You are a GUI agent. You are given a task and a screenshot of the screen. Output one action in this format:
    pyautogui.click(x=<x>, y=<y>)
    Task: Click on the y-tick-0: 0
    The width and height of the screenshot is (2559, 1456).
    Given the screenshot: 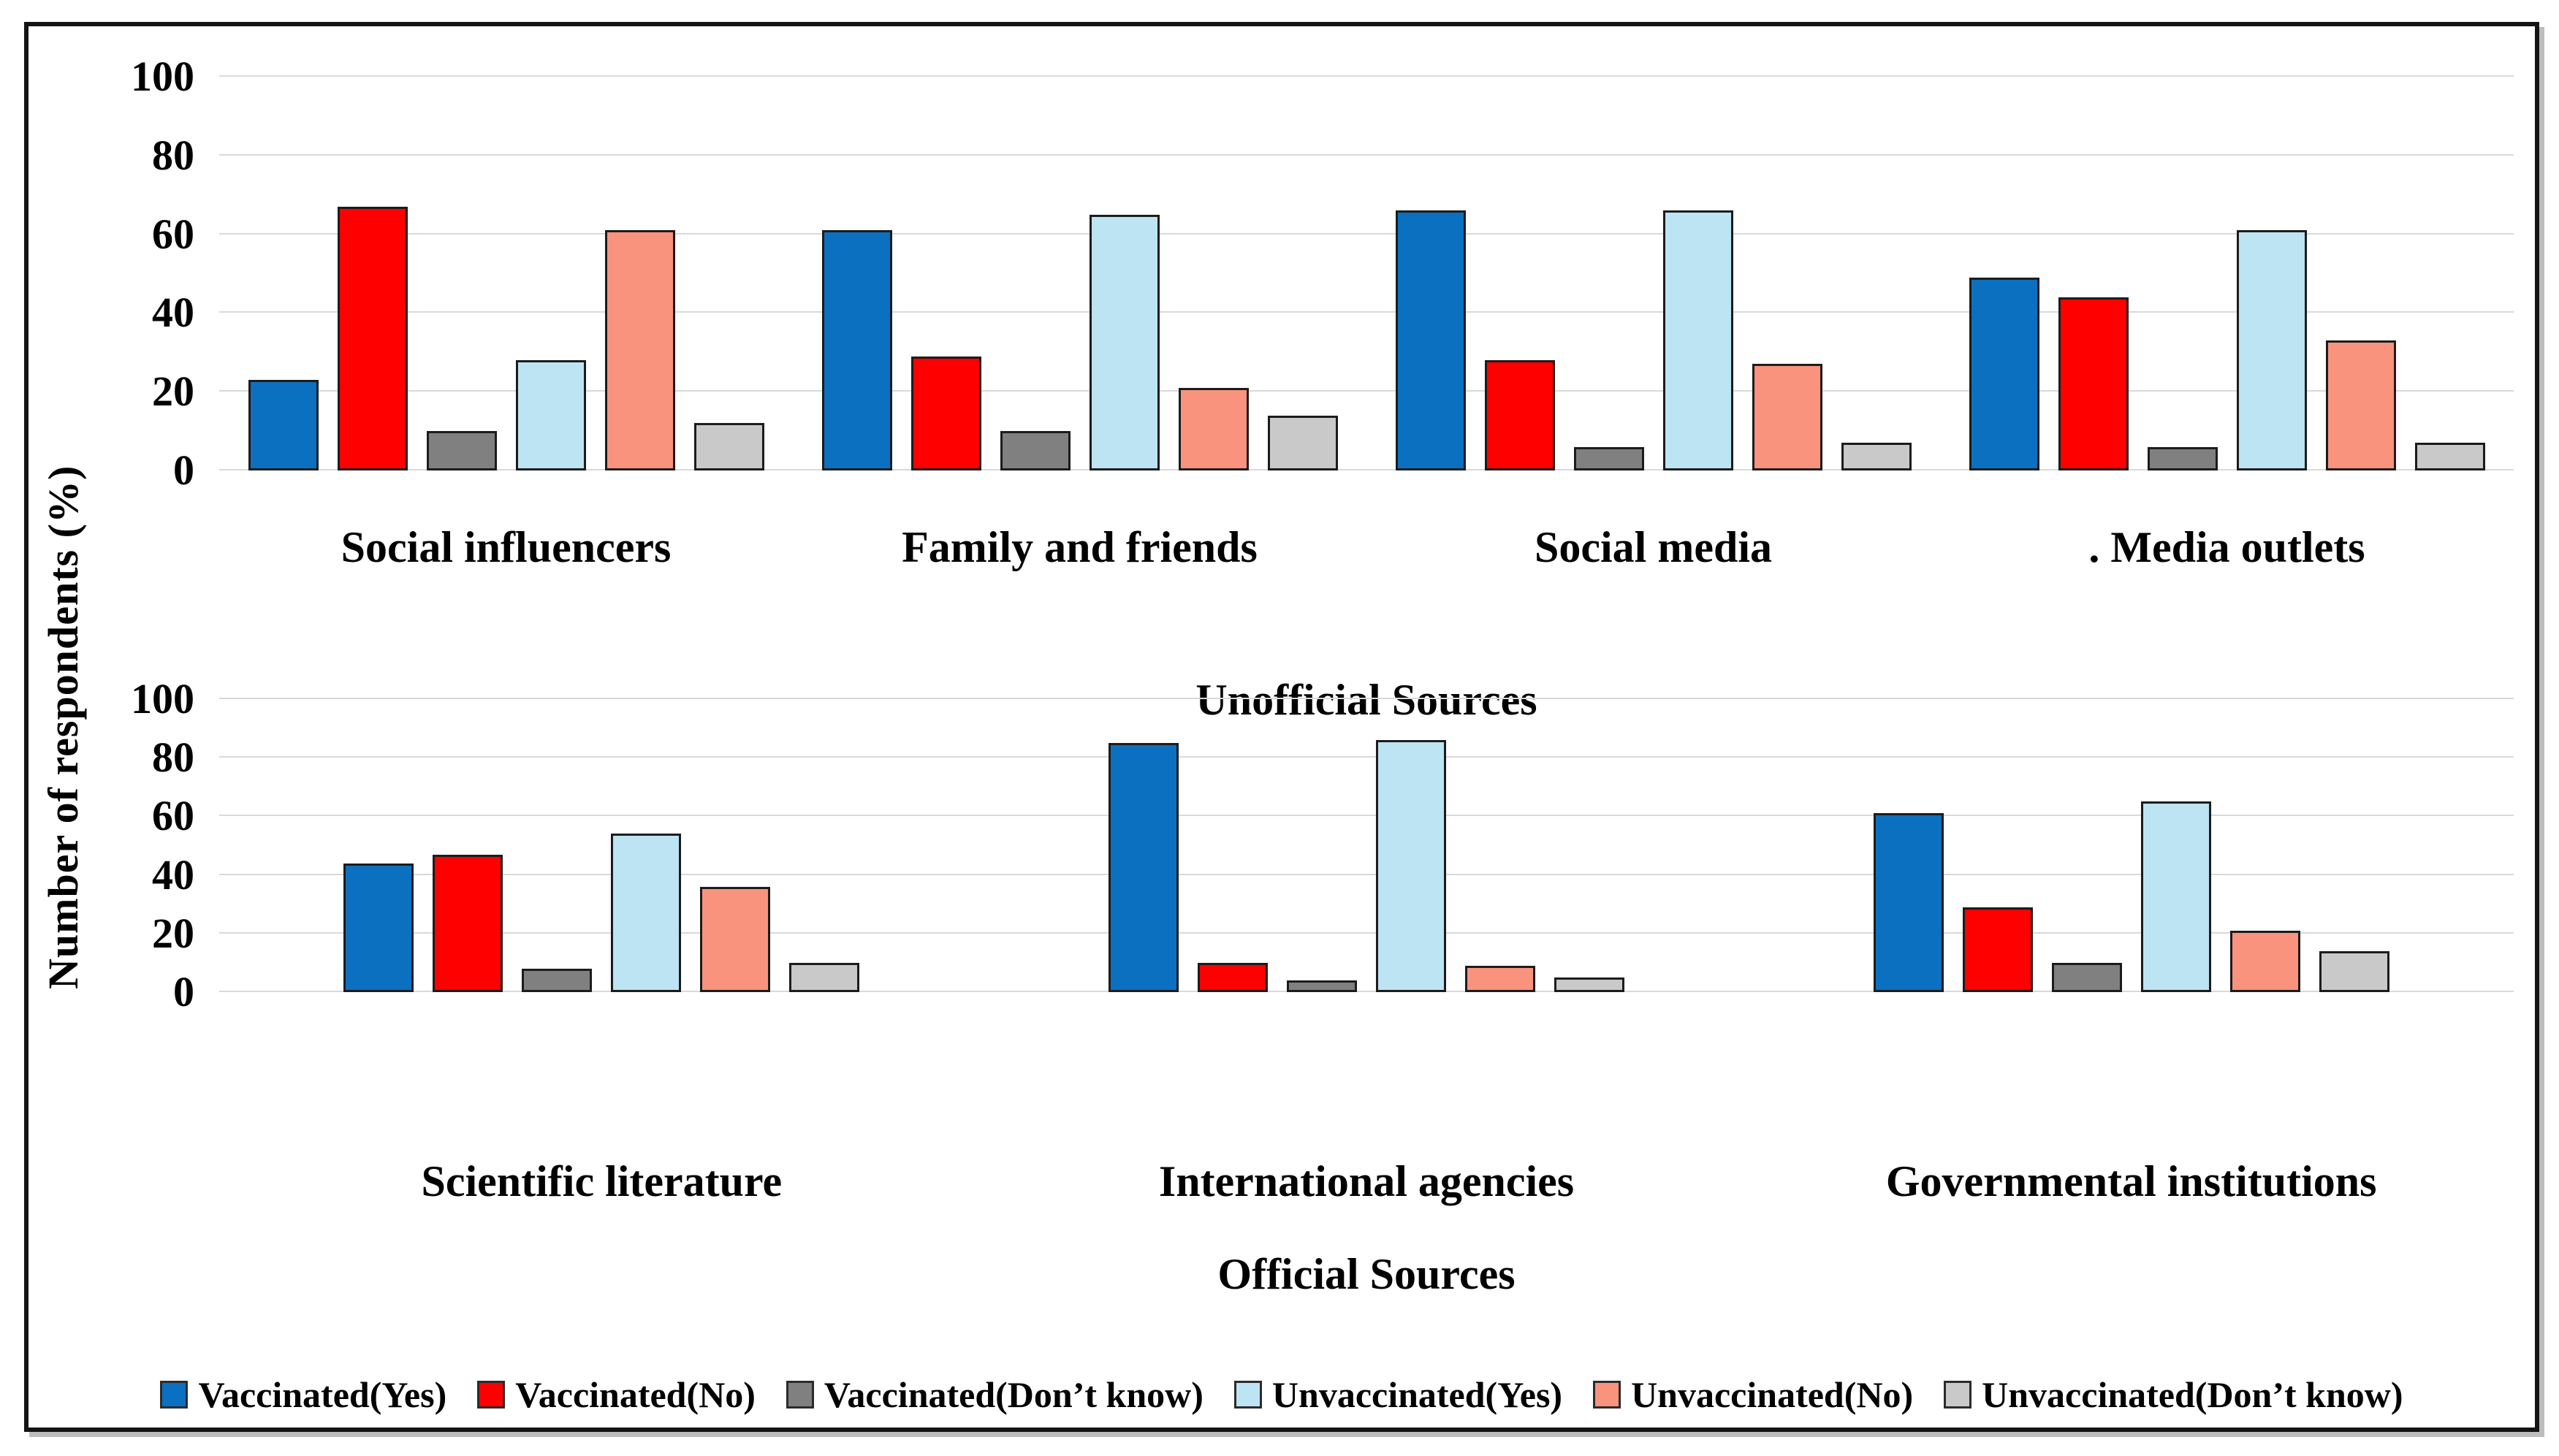 What is the action you would take?
    pyautogui.click(x=183, y=470)
    